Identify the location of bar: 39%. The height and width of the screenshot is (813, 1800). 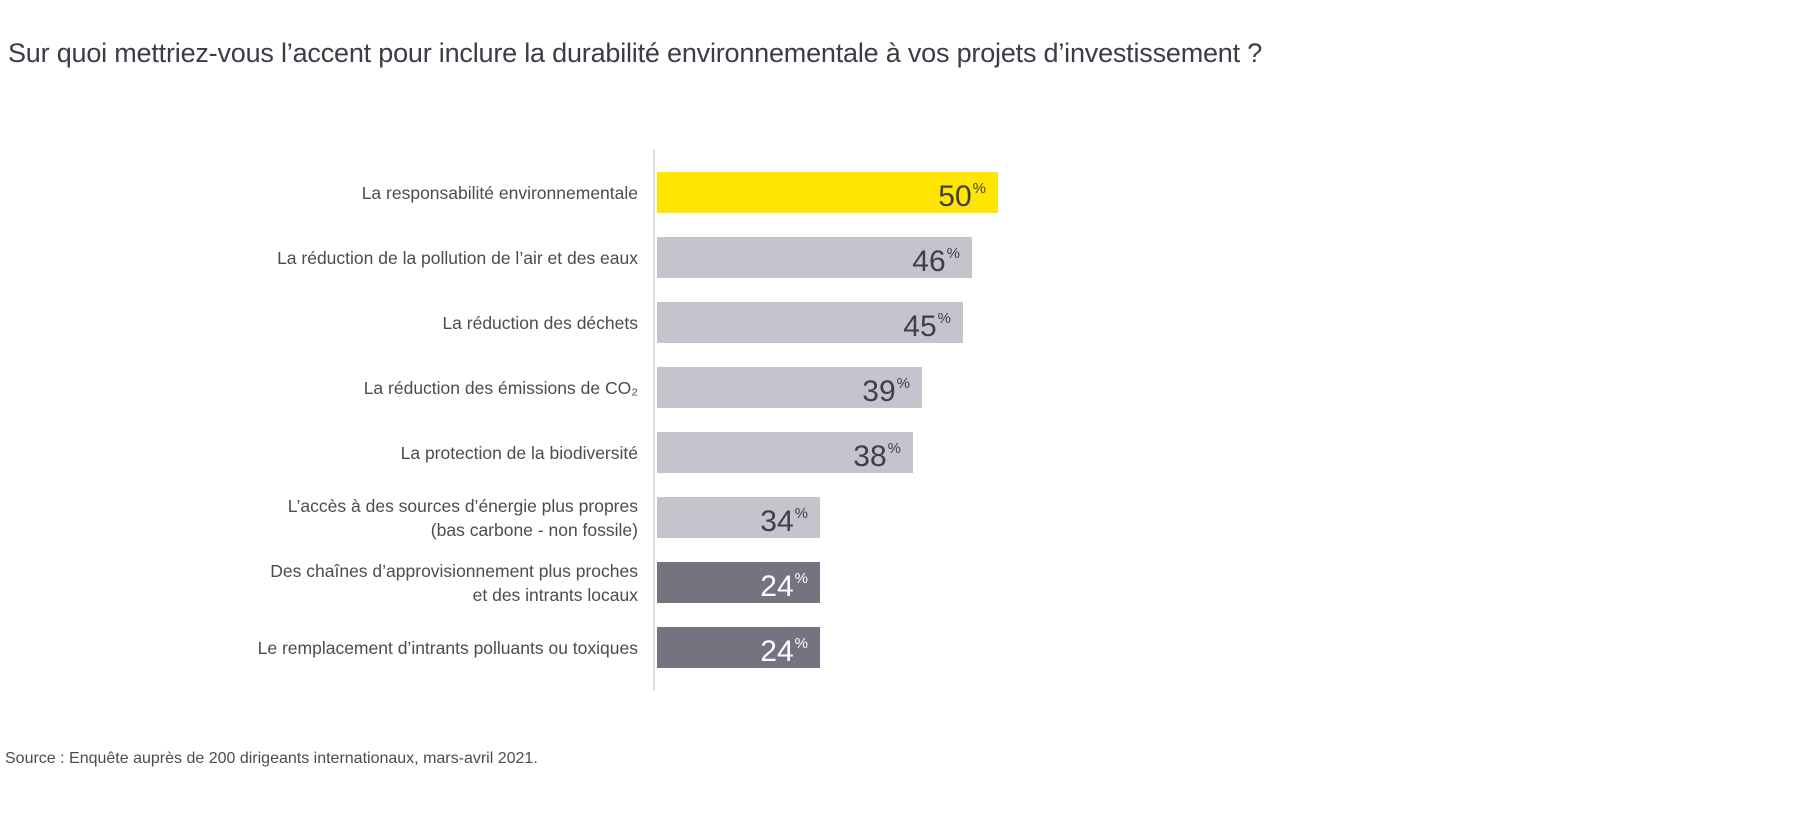
(789, 387).